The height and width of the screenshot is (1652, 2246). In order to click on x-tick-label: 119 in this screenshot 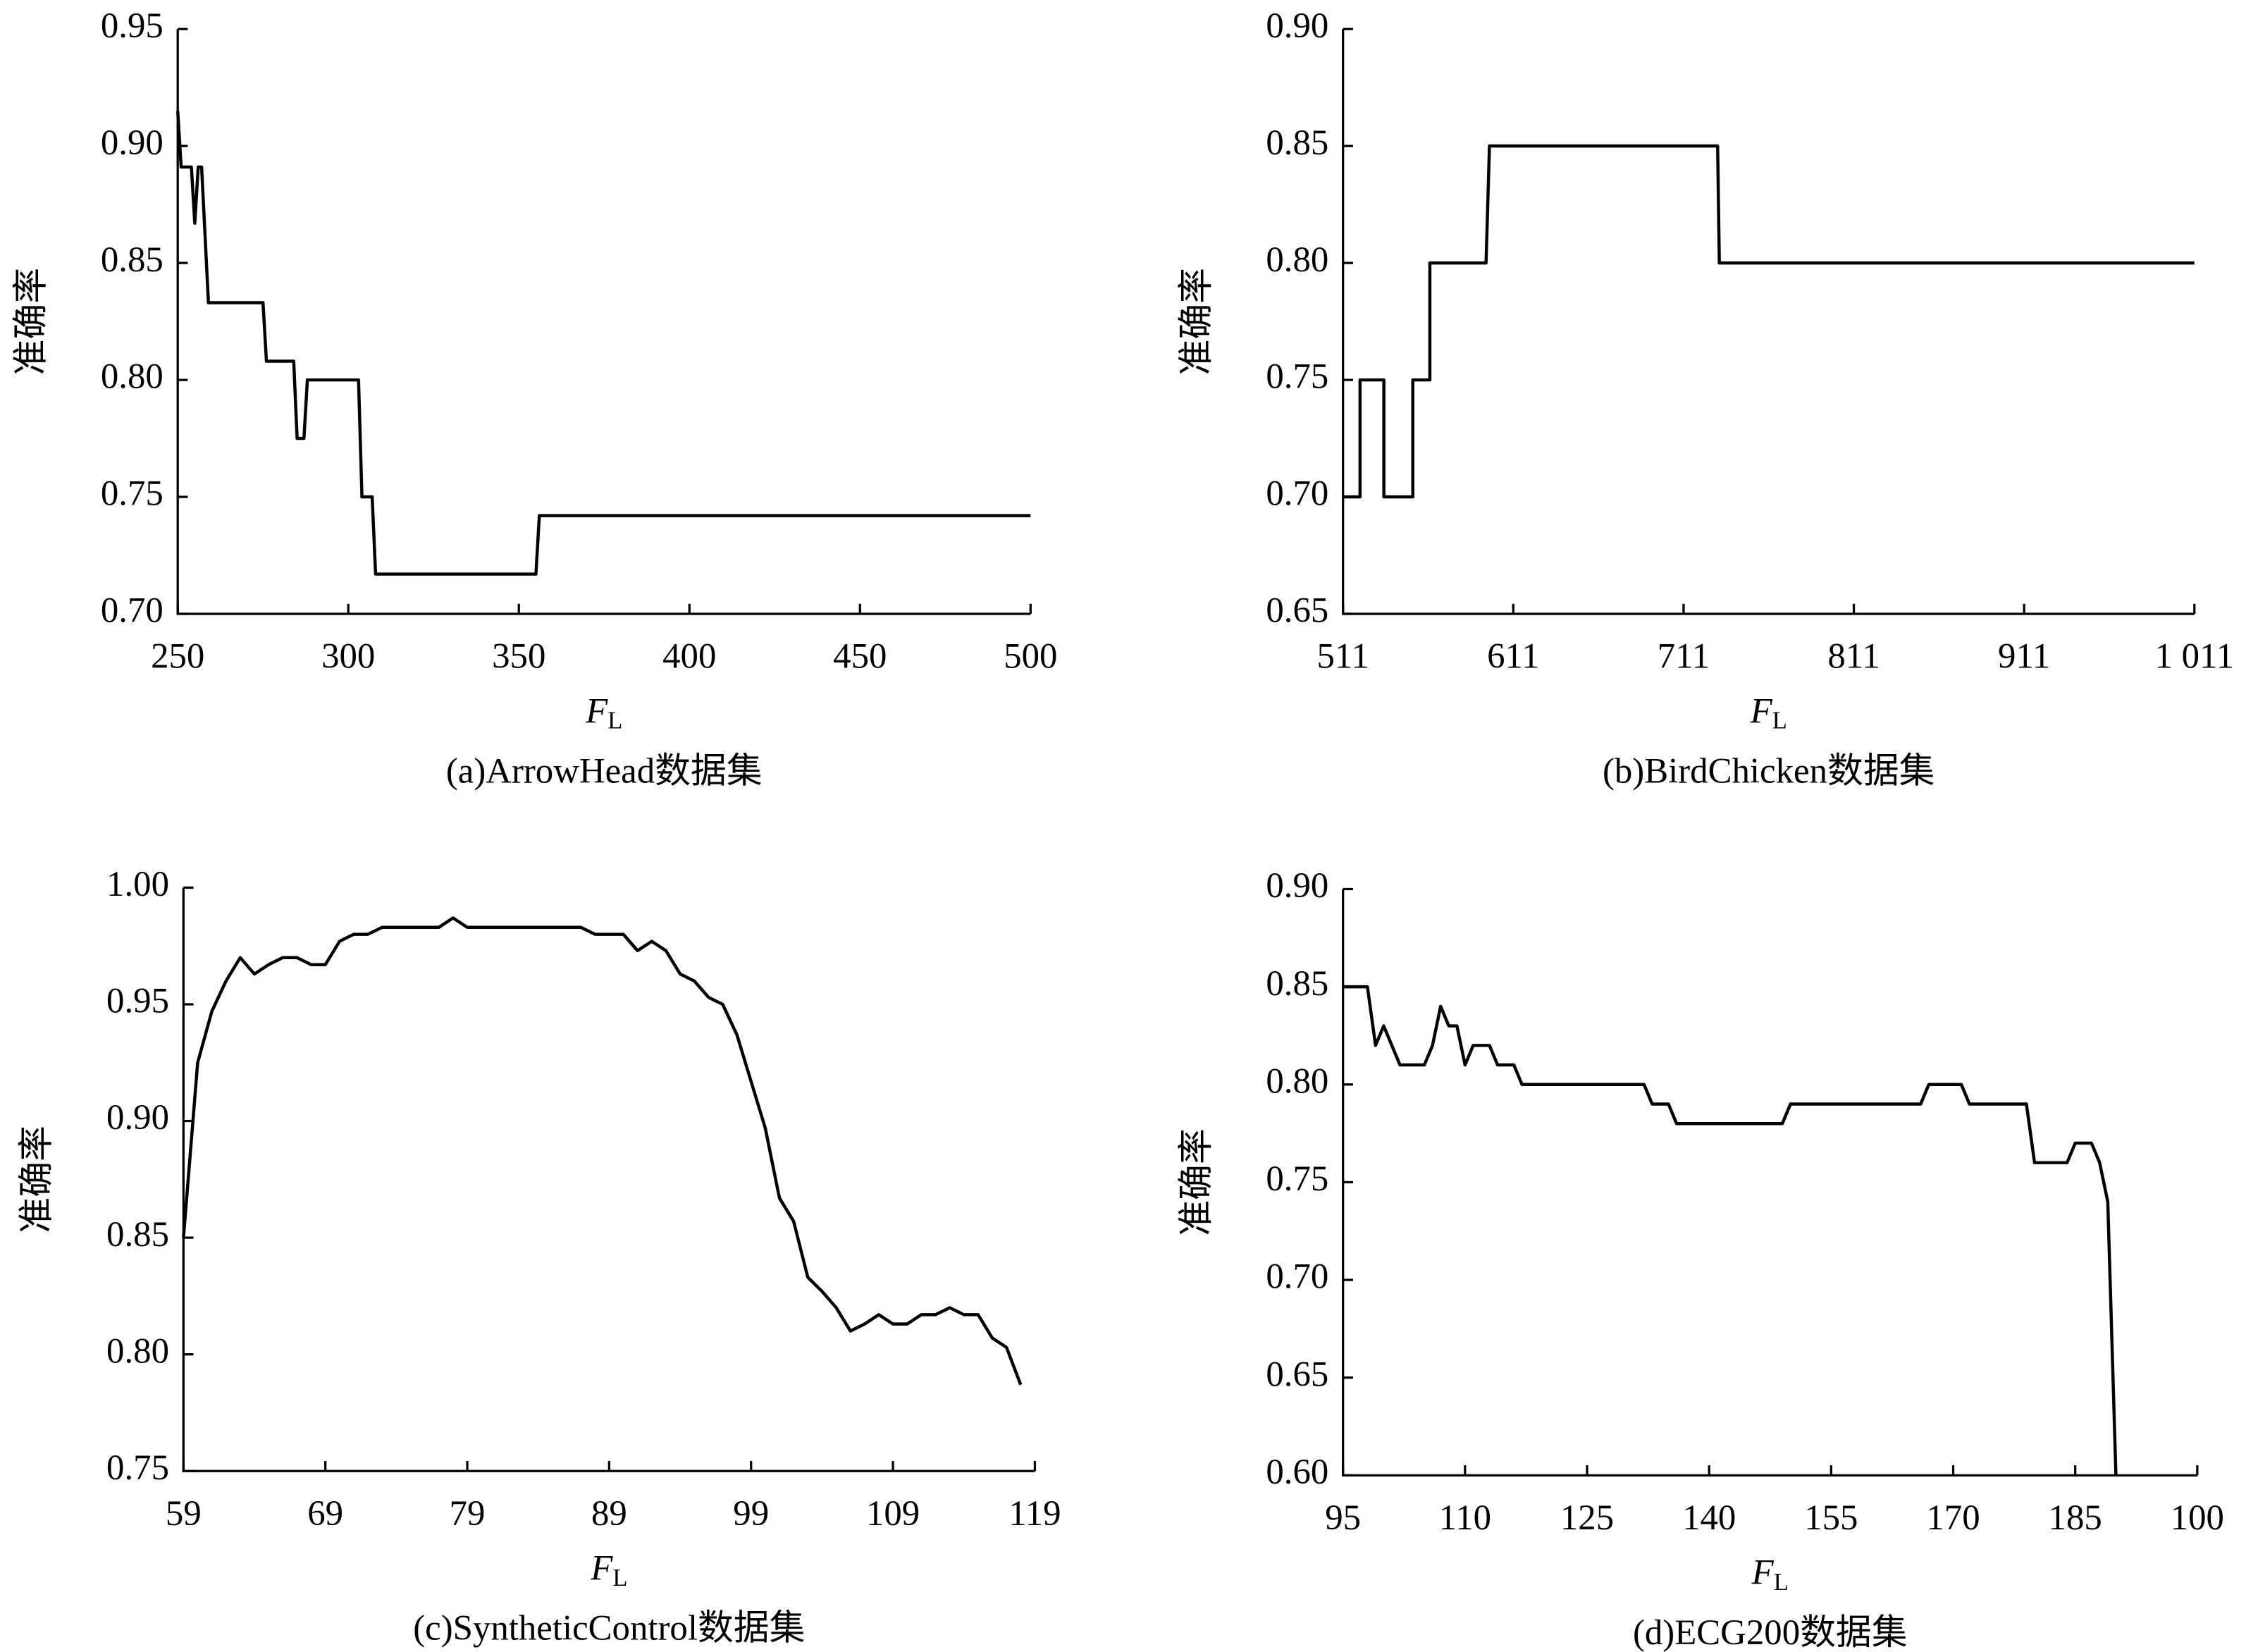, I will do `click(1034, 1513)`.